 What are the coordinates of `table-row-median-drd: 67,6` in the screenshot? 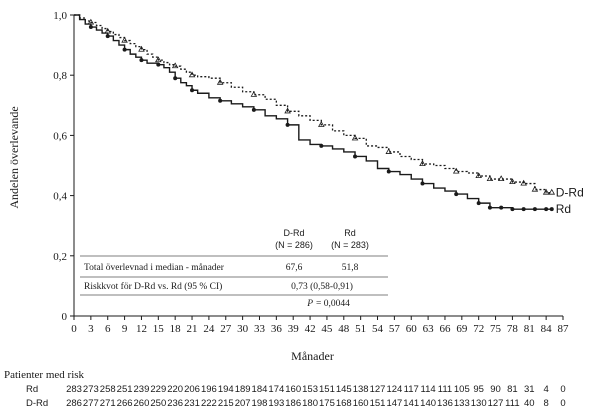 It's located at (294, 268).